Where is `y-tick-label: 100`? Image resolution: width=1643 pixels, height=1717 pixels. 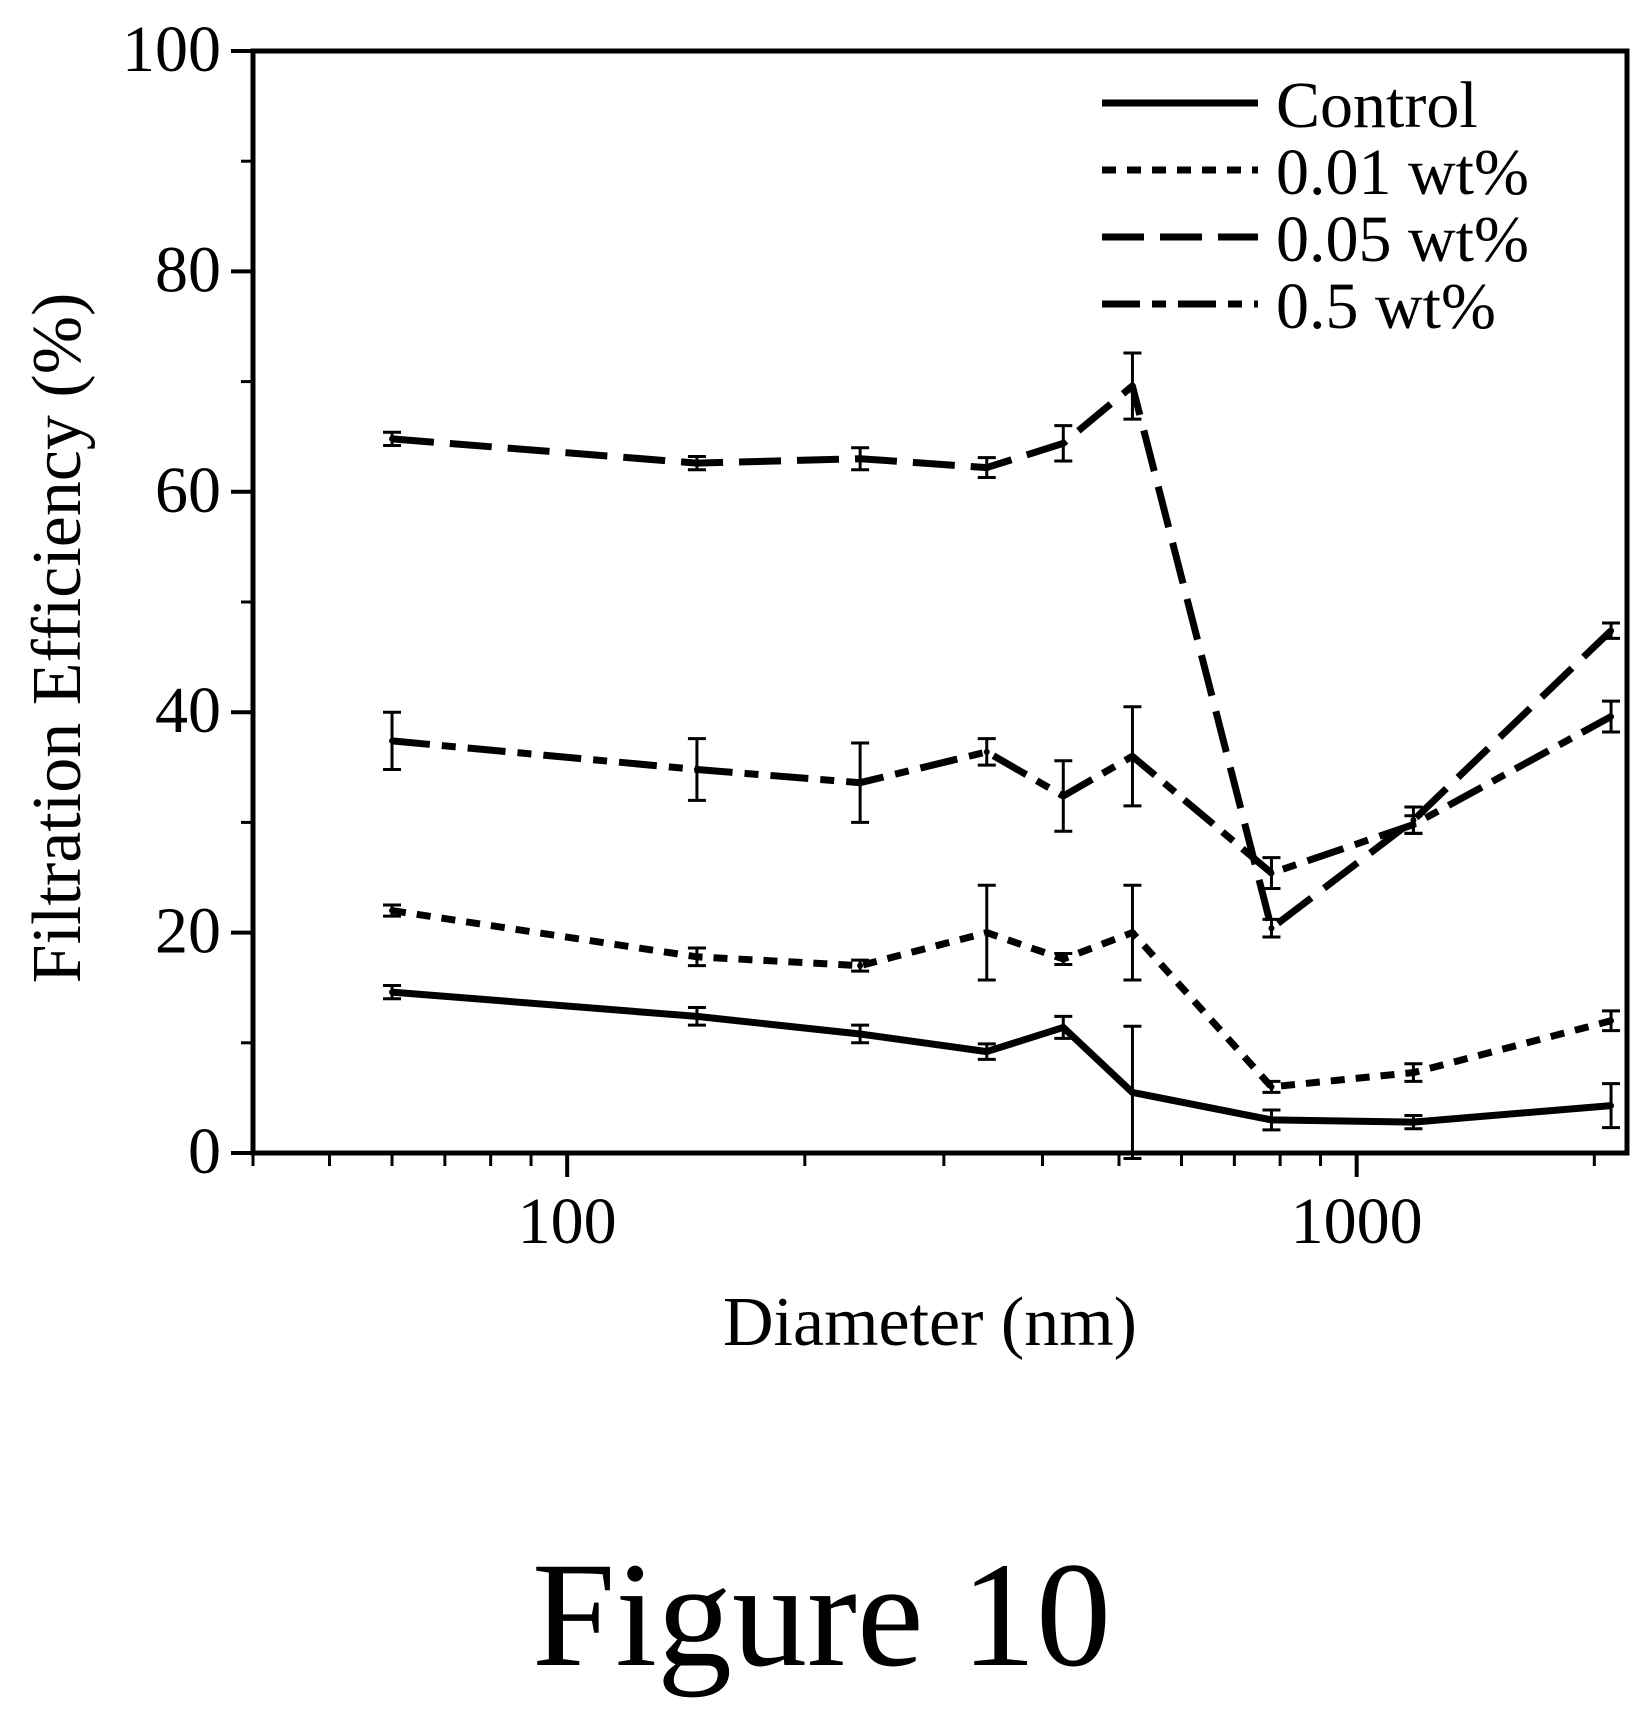 y-tick-label: 100 is located at coordinates (171, 49).